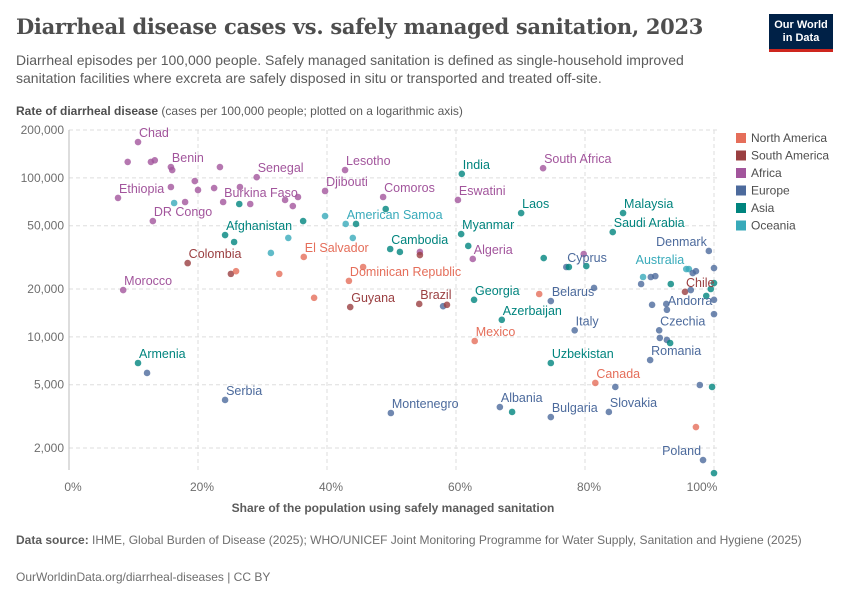  Describe the element at coordinates (755, 208) in the screenshot. I see `legend-item: Asia` at that location.